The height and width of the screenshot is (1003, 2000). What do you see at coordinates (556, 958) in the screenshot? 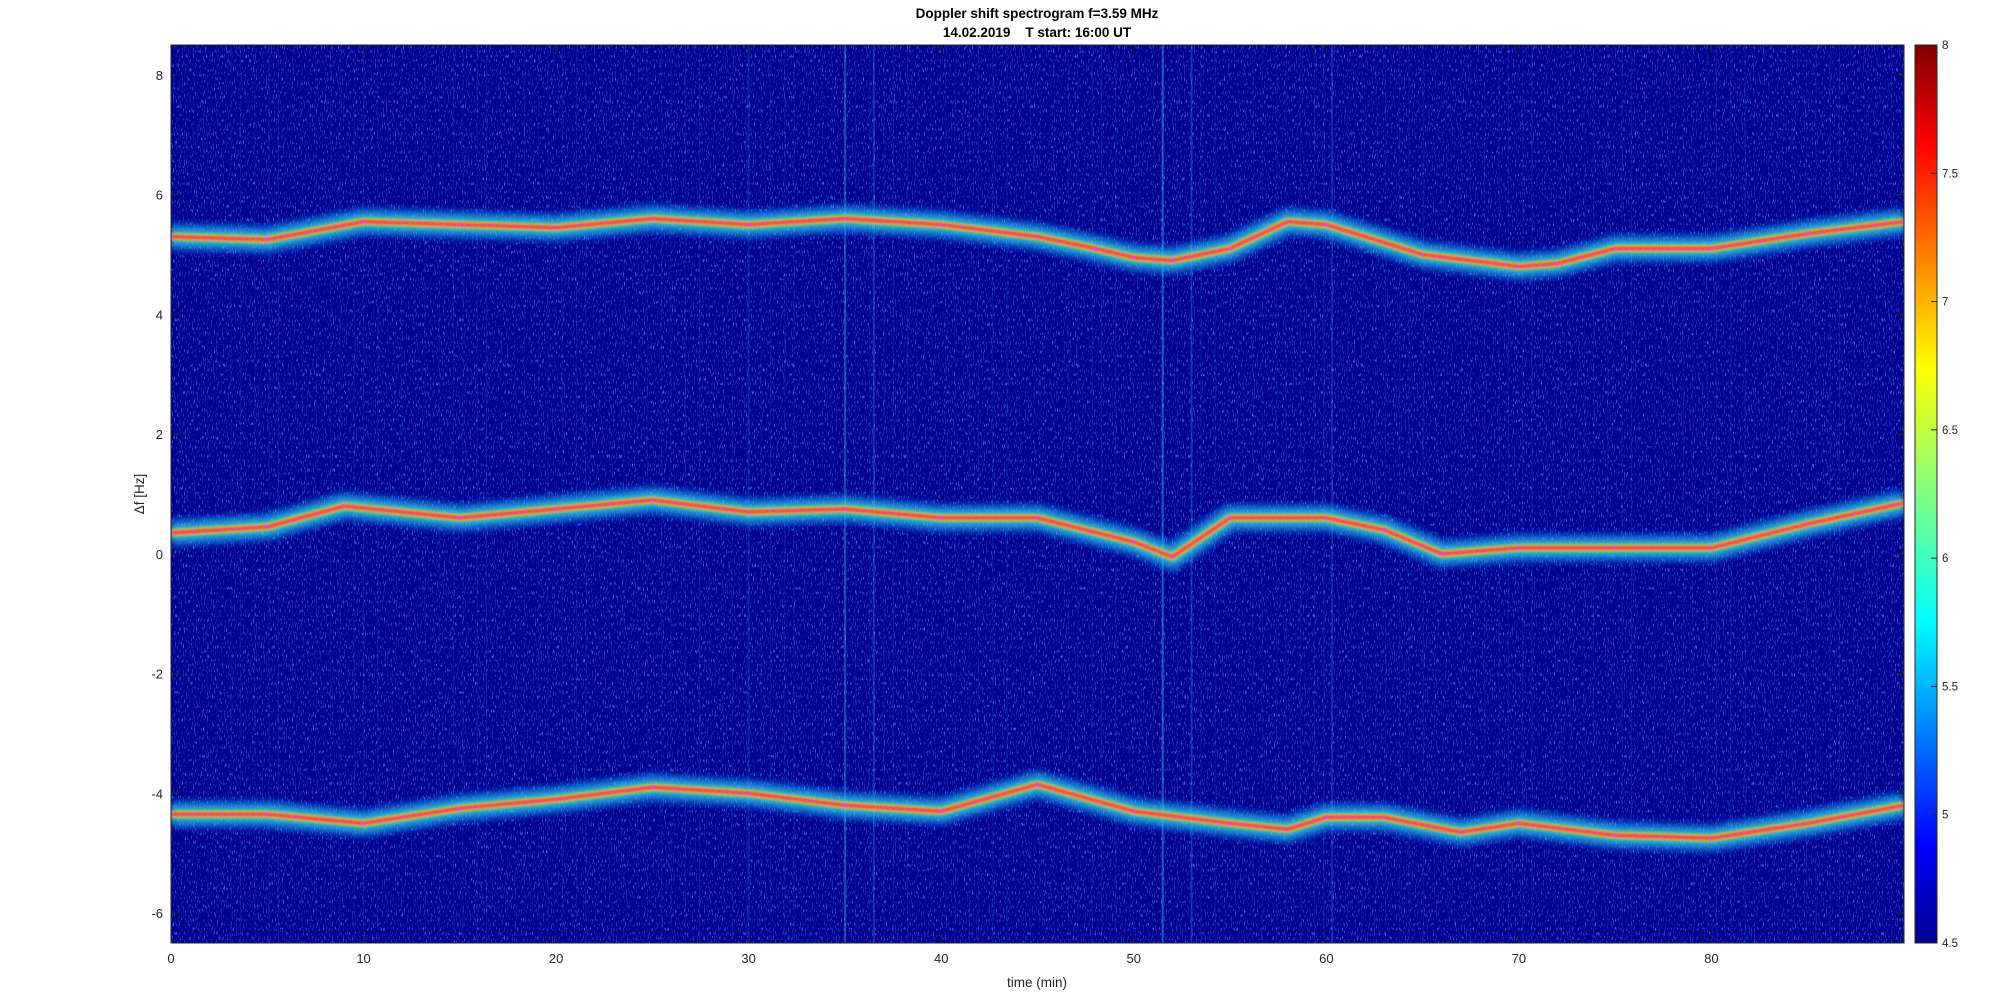
I see `x-tick-label: 20` at bounding box center [556, 958].